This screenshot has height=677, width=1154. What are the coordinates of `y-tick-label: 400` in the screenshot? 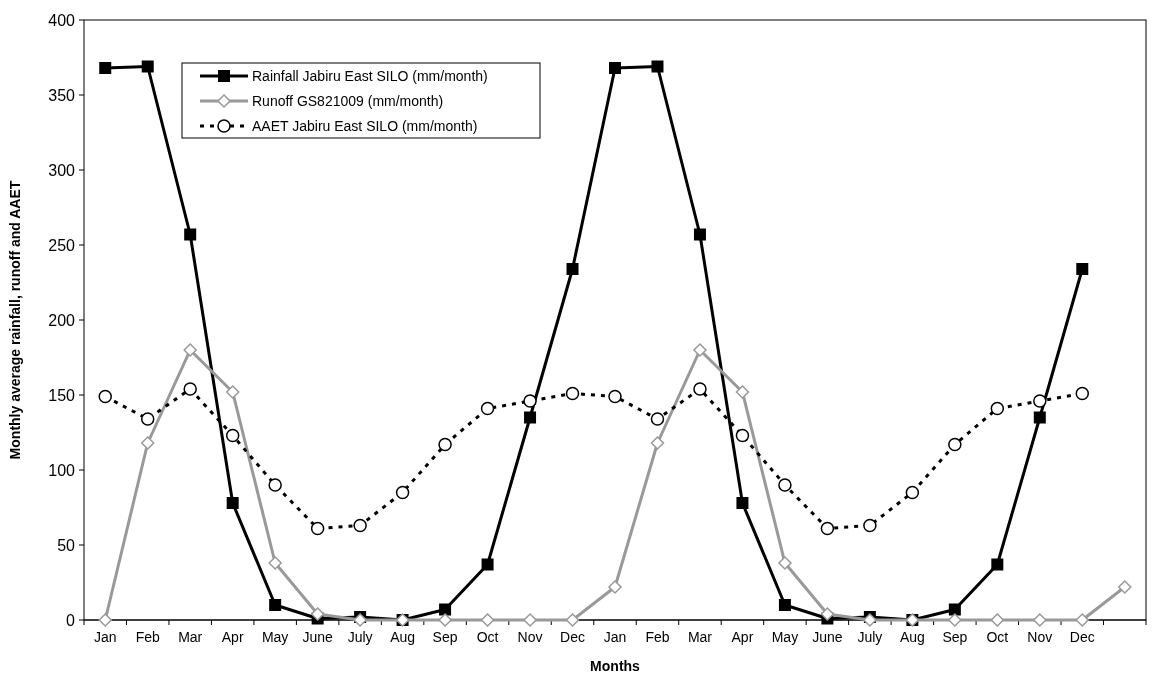 It's located at (62, 20).